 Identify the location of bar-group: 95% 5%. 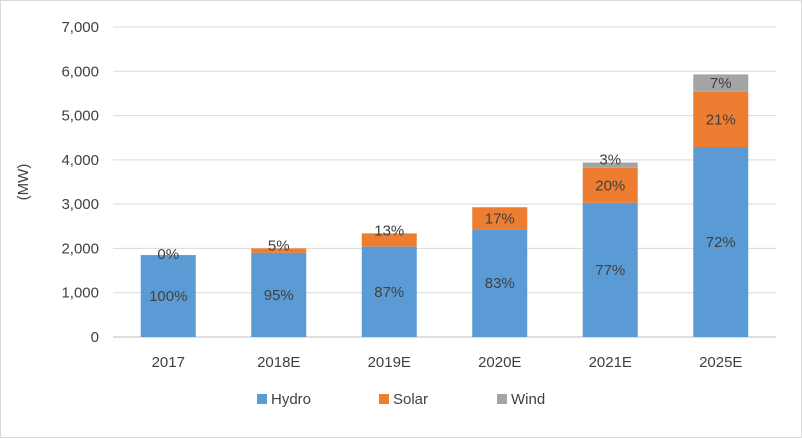
(279, 287).